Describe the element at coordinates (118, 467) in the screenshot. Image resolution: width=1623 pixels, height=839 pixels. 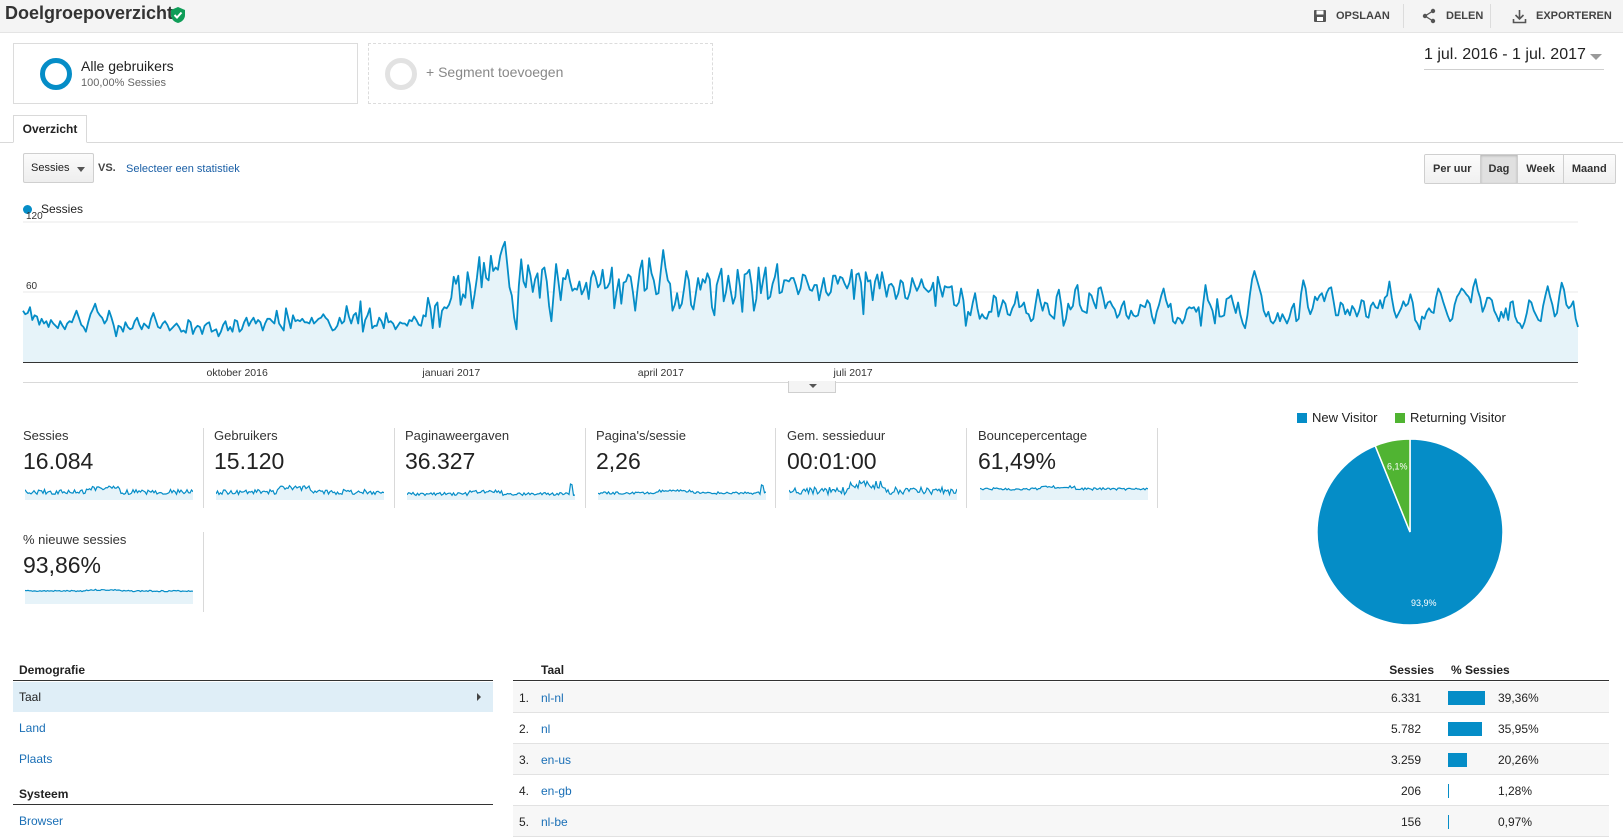
I see `metric-scorecard: Sessies 16.084` at that location.